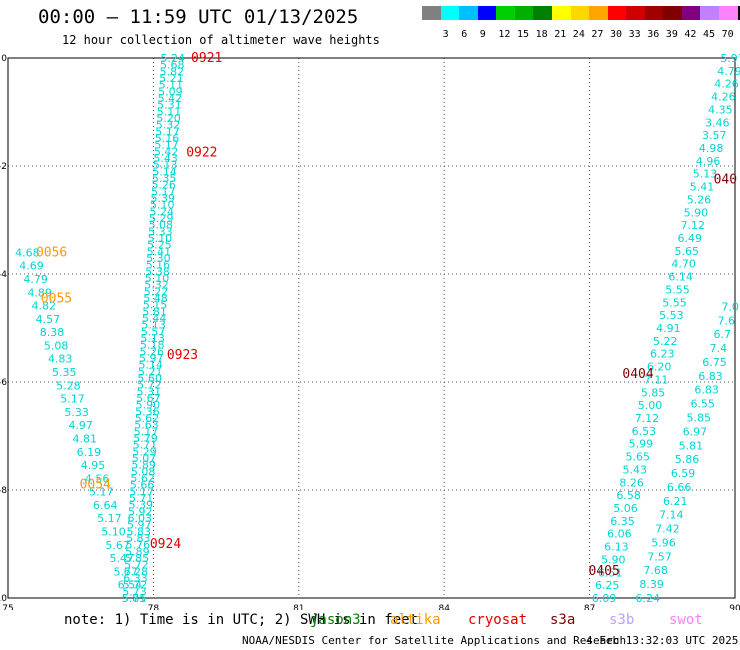 The width and height of the screenshot is (740, 650). I want to click on wave-height-value: 7.12, so click(693, 225).